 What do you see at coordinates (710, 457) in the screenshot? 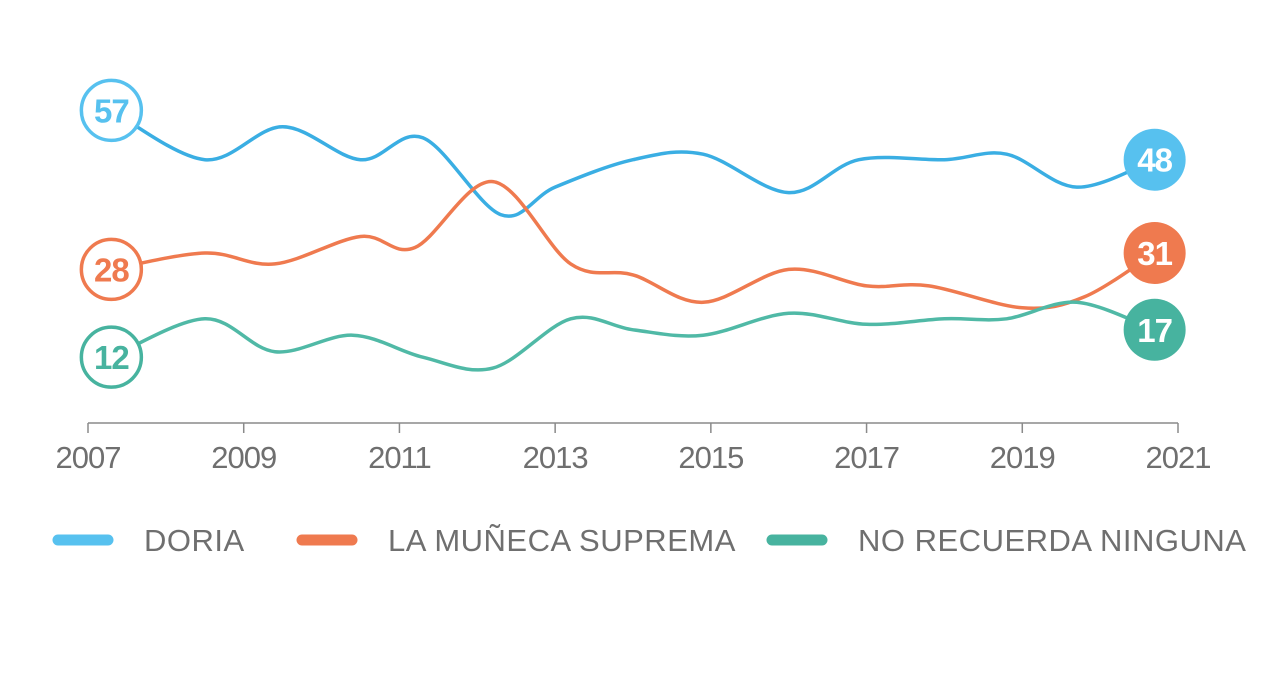
I see `x-tick-label: 2015` at bounding box center [710, 457].